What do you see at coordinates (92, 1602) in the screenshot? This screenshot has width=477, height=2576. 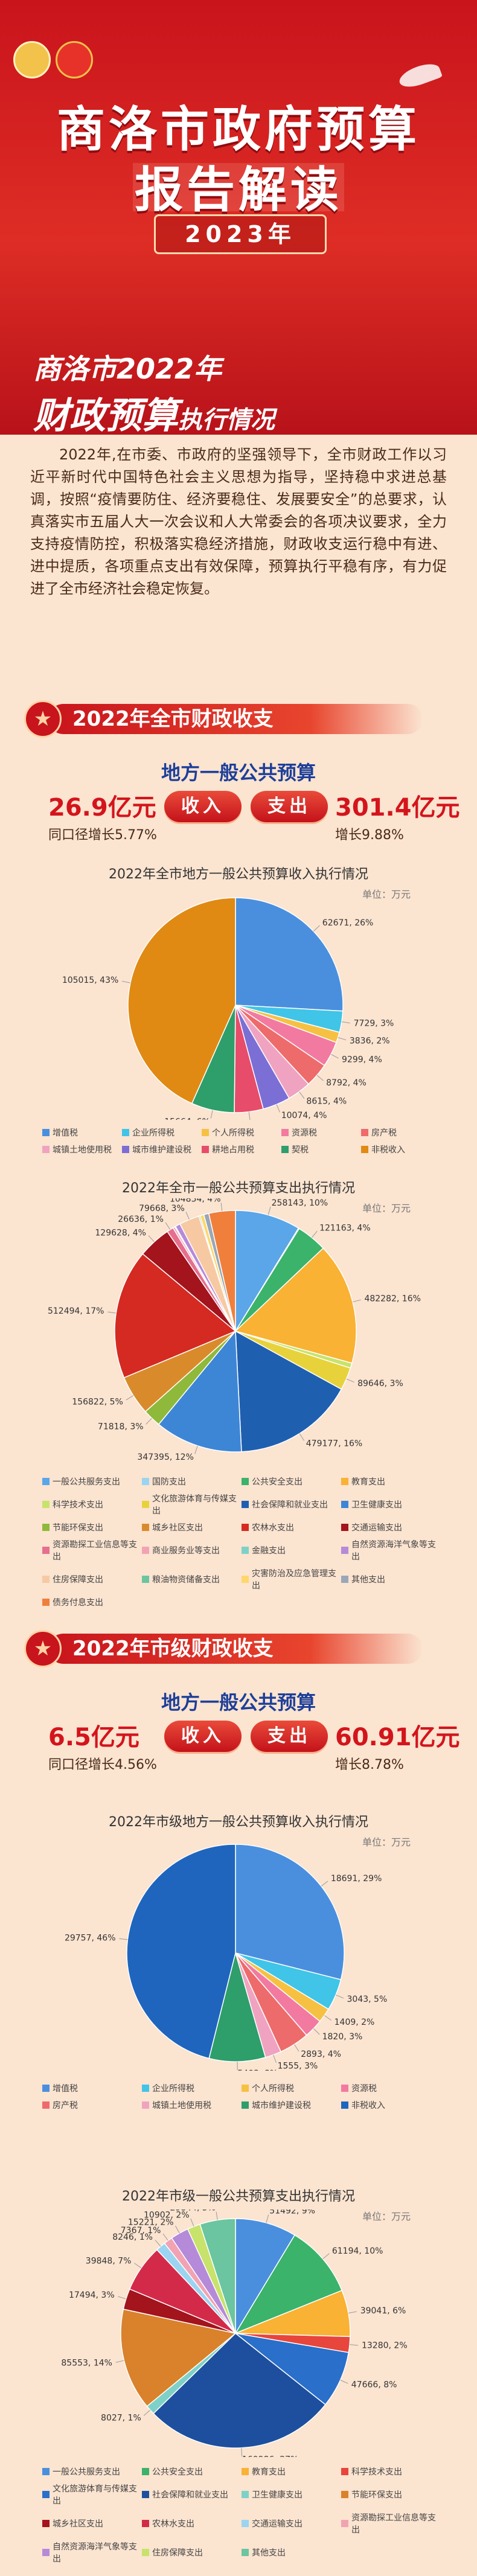 I see `legend-item: 债务付息支出` at bounding box center [92, 1602].